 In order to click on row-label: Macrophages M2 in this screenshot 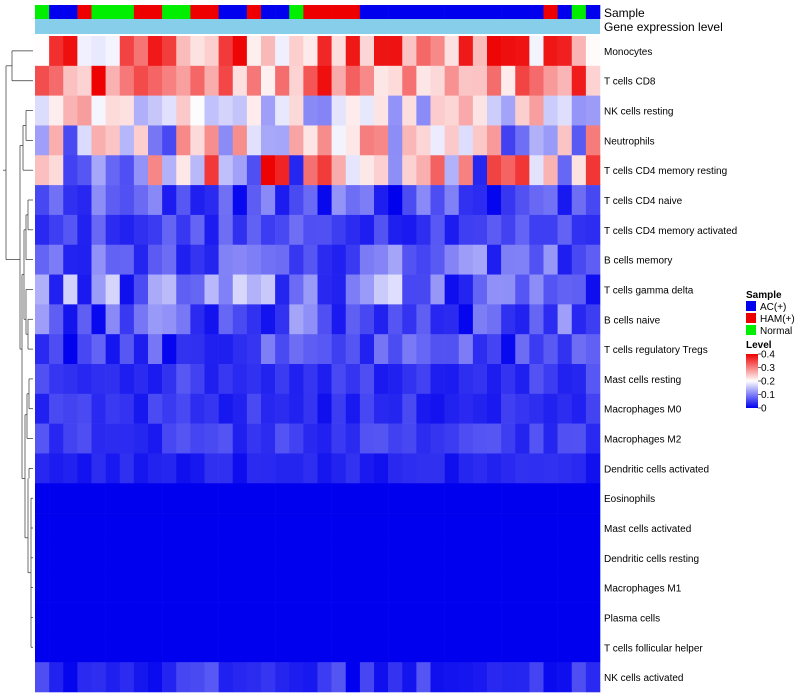, I will do `click(643, 440)`.